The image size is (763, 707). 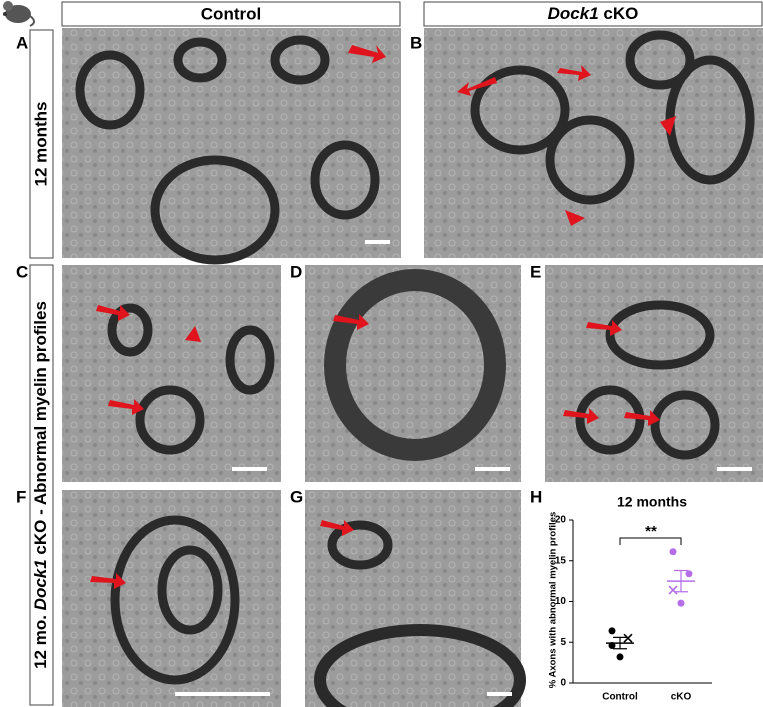 I want to click on panel-letter: F, so click(x=21, y=496).